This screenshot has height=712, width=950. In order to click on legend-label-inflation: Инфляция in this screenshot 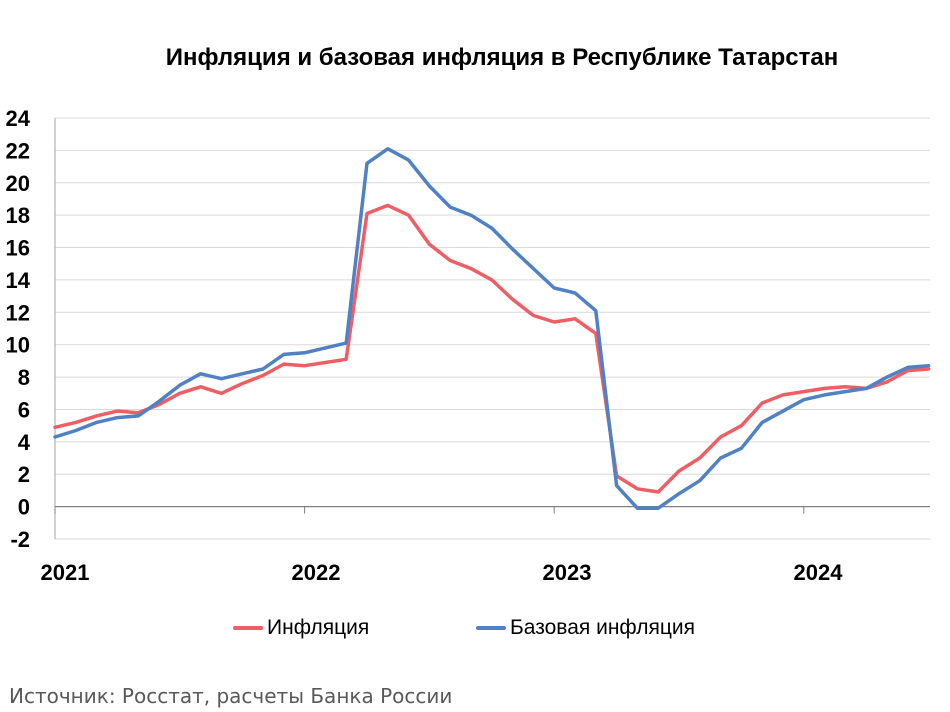, I will do `click(318, 627)`.